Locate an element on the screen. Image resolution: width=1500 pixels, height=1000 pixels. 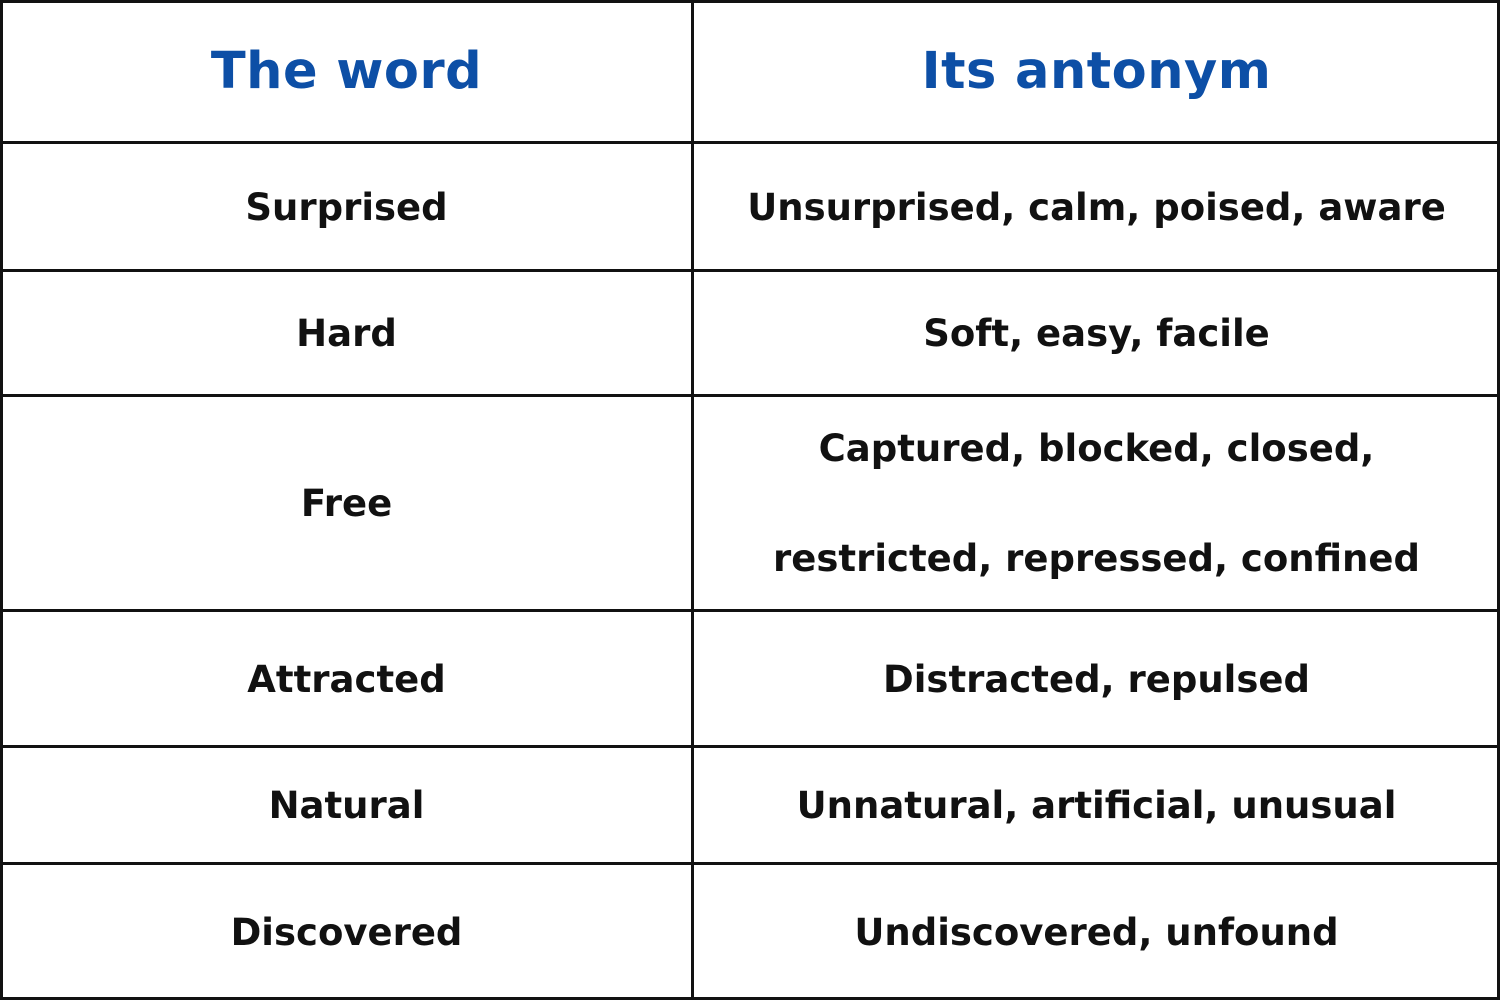
word-text: Surprised is located at coordinates (346, 207).